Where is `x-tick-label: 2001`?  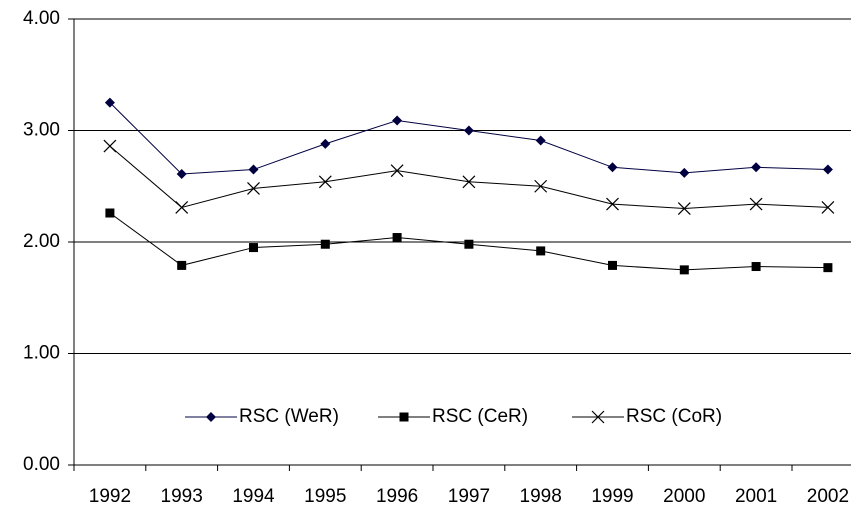
x-tick-label: 2001 is located at coordinates (756, 496).